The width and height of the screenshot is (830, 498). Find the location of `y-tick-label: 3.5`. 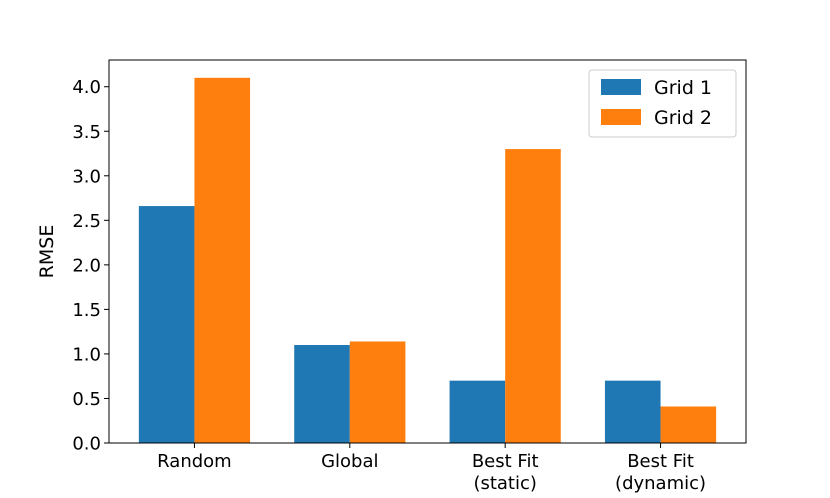

y-tick-label: 3.5 is located at coordinates (86, 132).